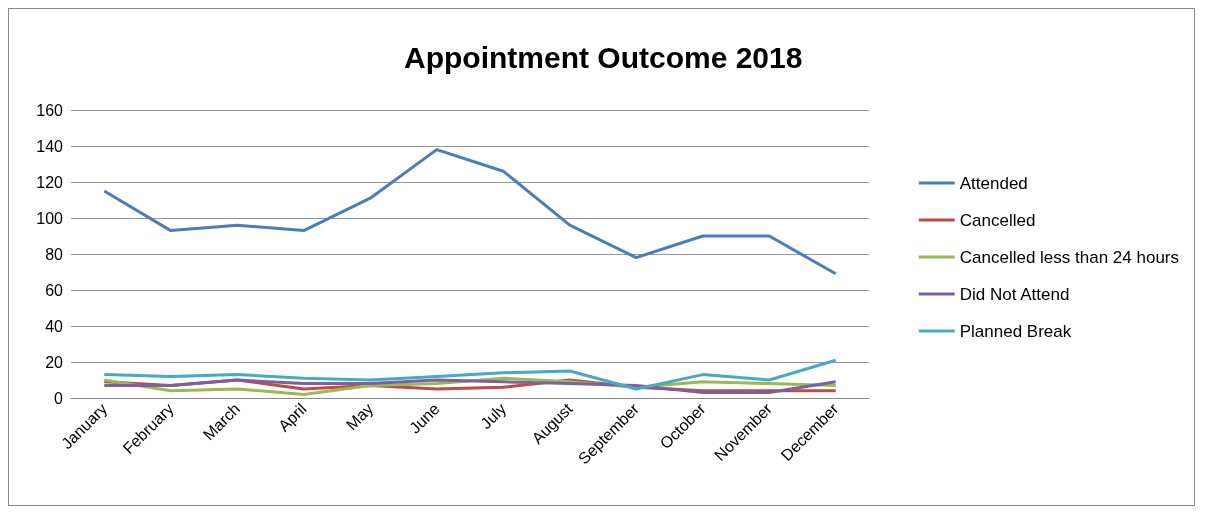 The image size is (1205, 512). What do you see at coordinates (1015, 331) in the screenshot?
I see `legend-label: Planned Break` at bounding box center [1015, 331].